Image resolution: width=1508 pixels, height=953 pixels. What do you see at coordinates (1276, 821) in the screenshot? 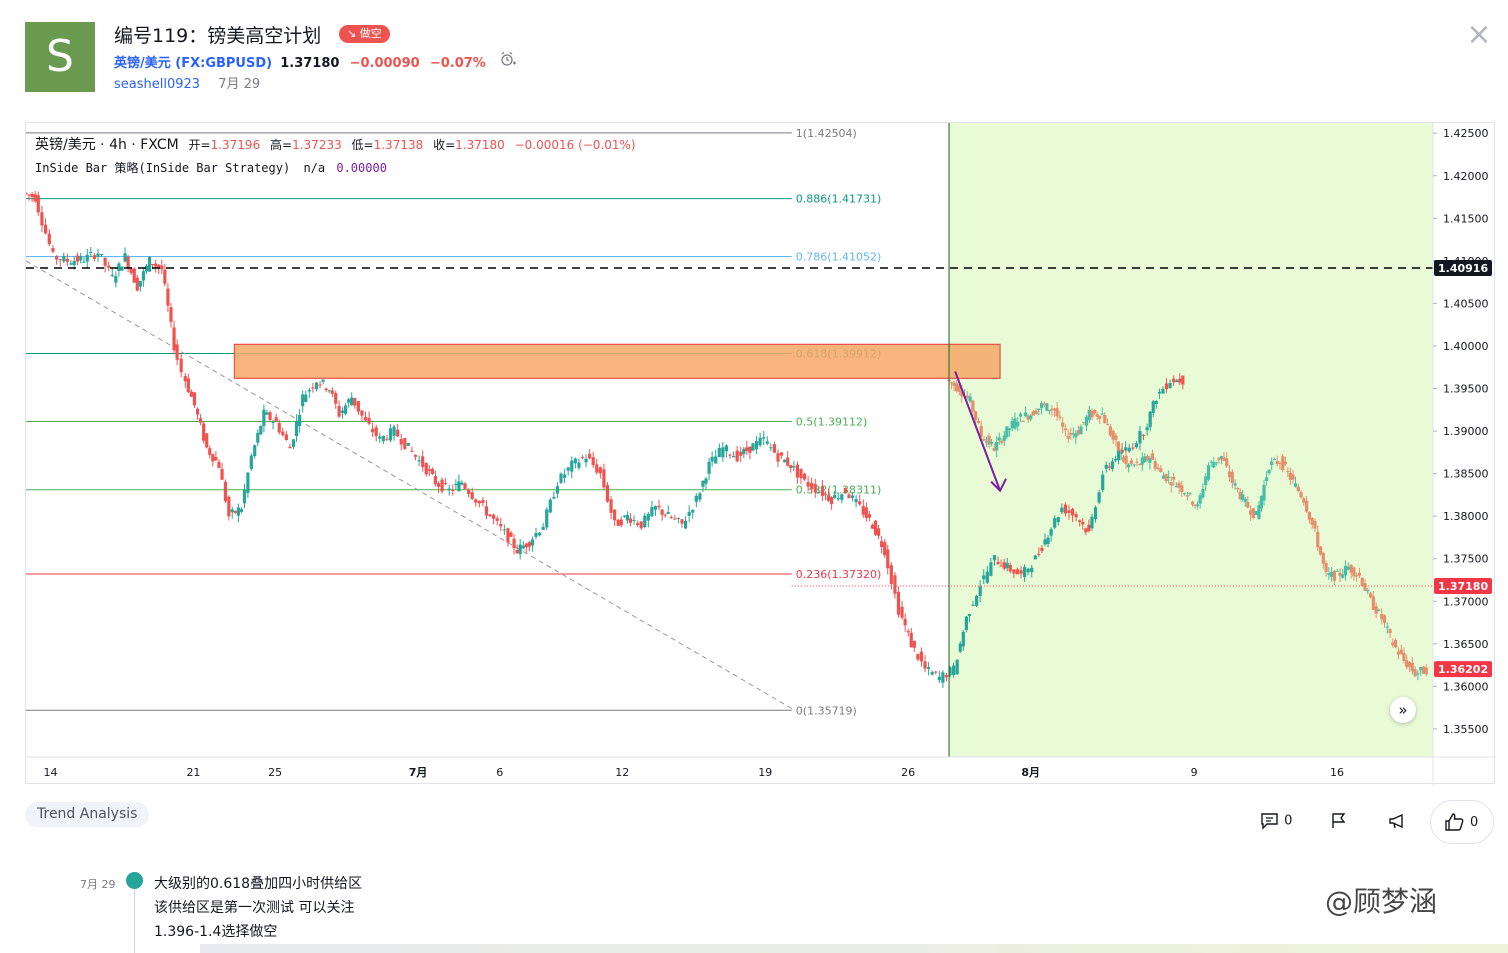
I see `comments-button: 0` at bounding box center [1276, 821].